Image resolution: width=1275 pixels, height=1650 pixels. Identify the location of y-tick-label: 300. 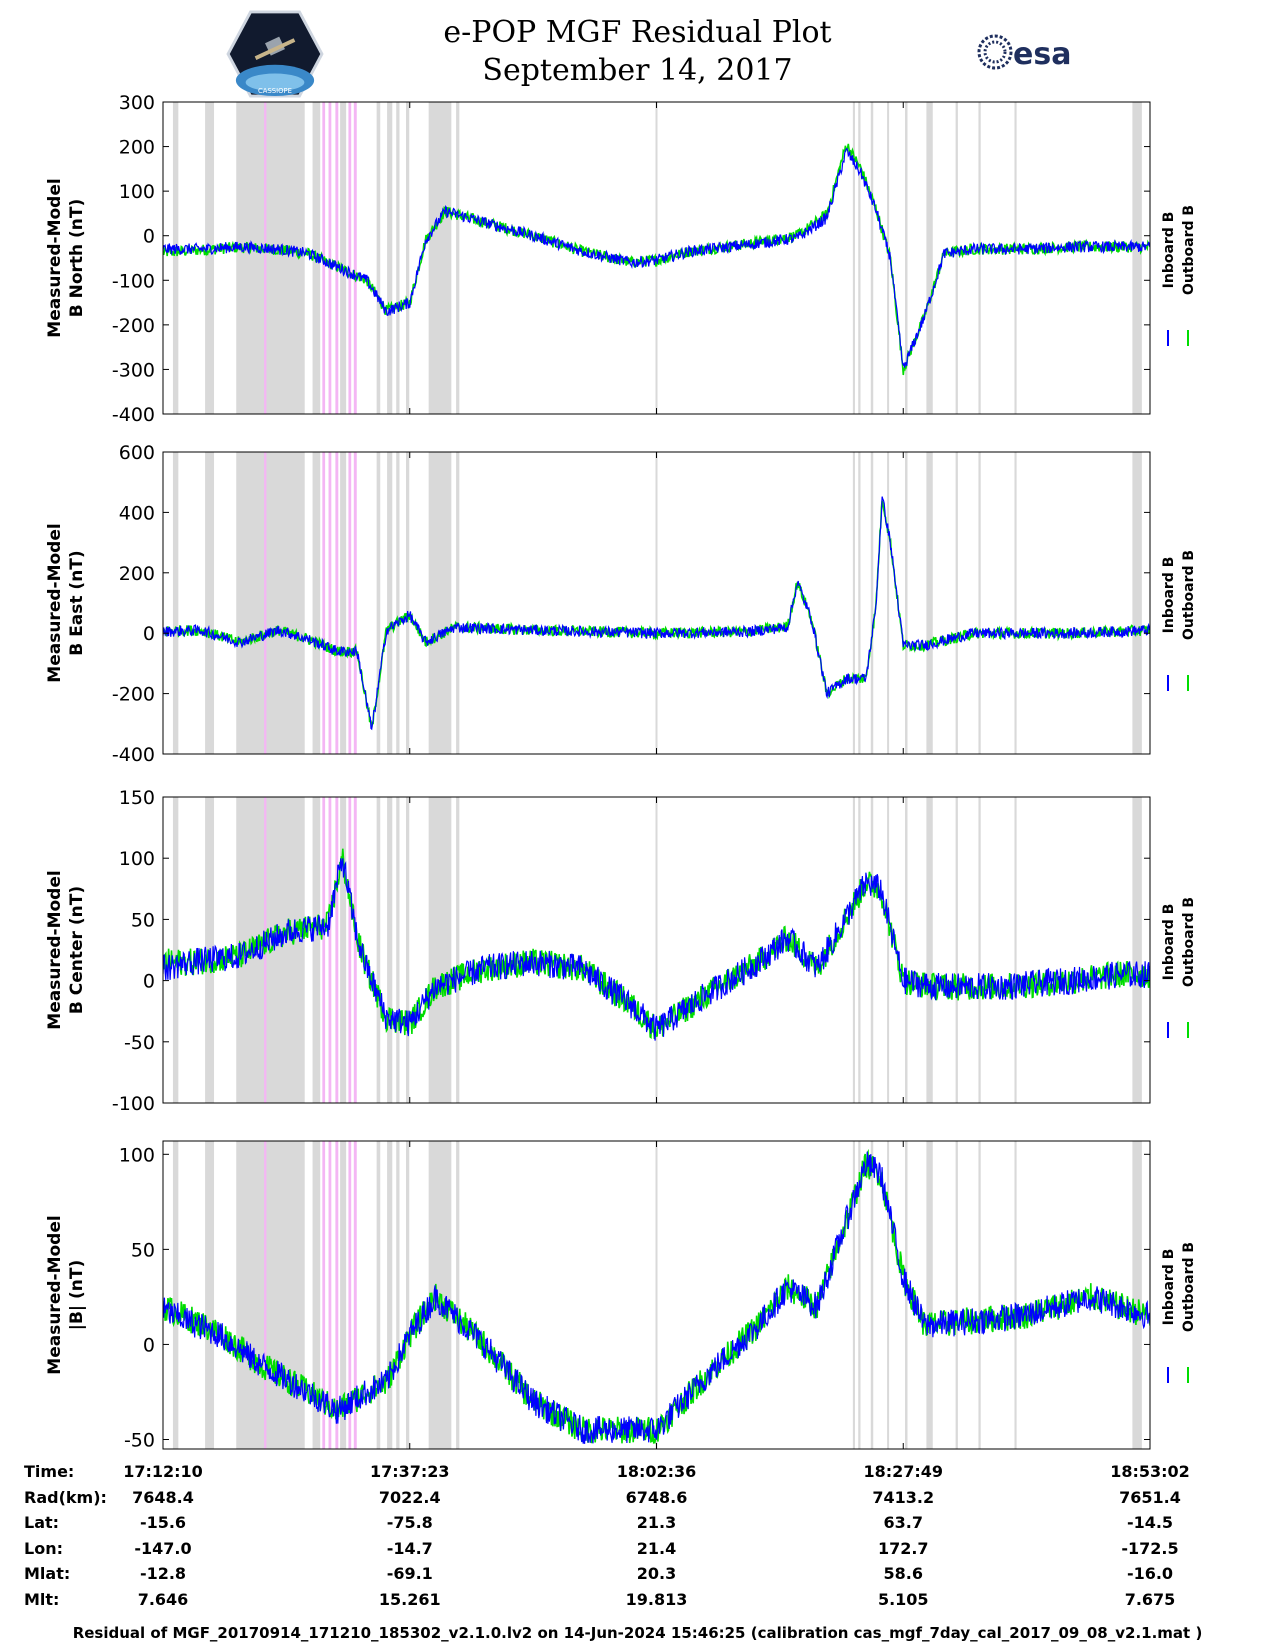
(137, 103).